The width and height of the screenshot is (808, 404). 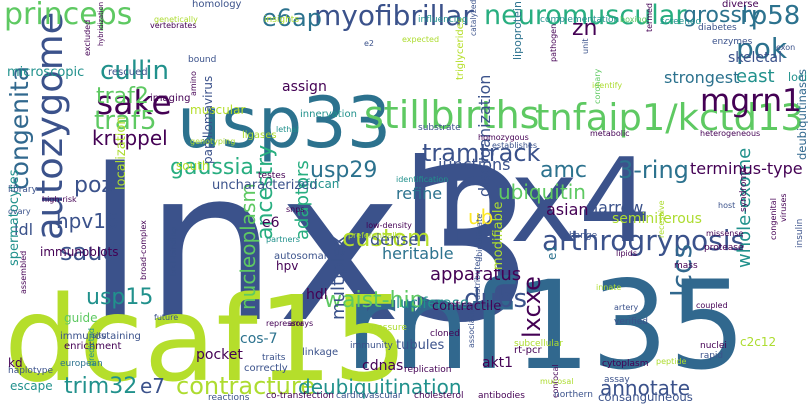 What do you see at coordinates (120, 297) in the screenshot?
I see `word-usp15: usp15` at bounding box center [120, 297].